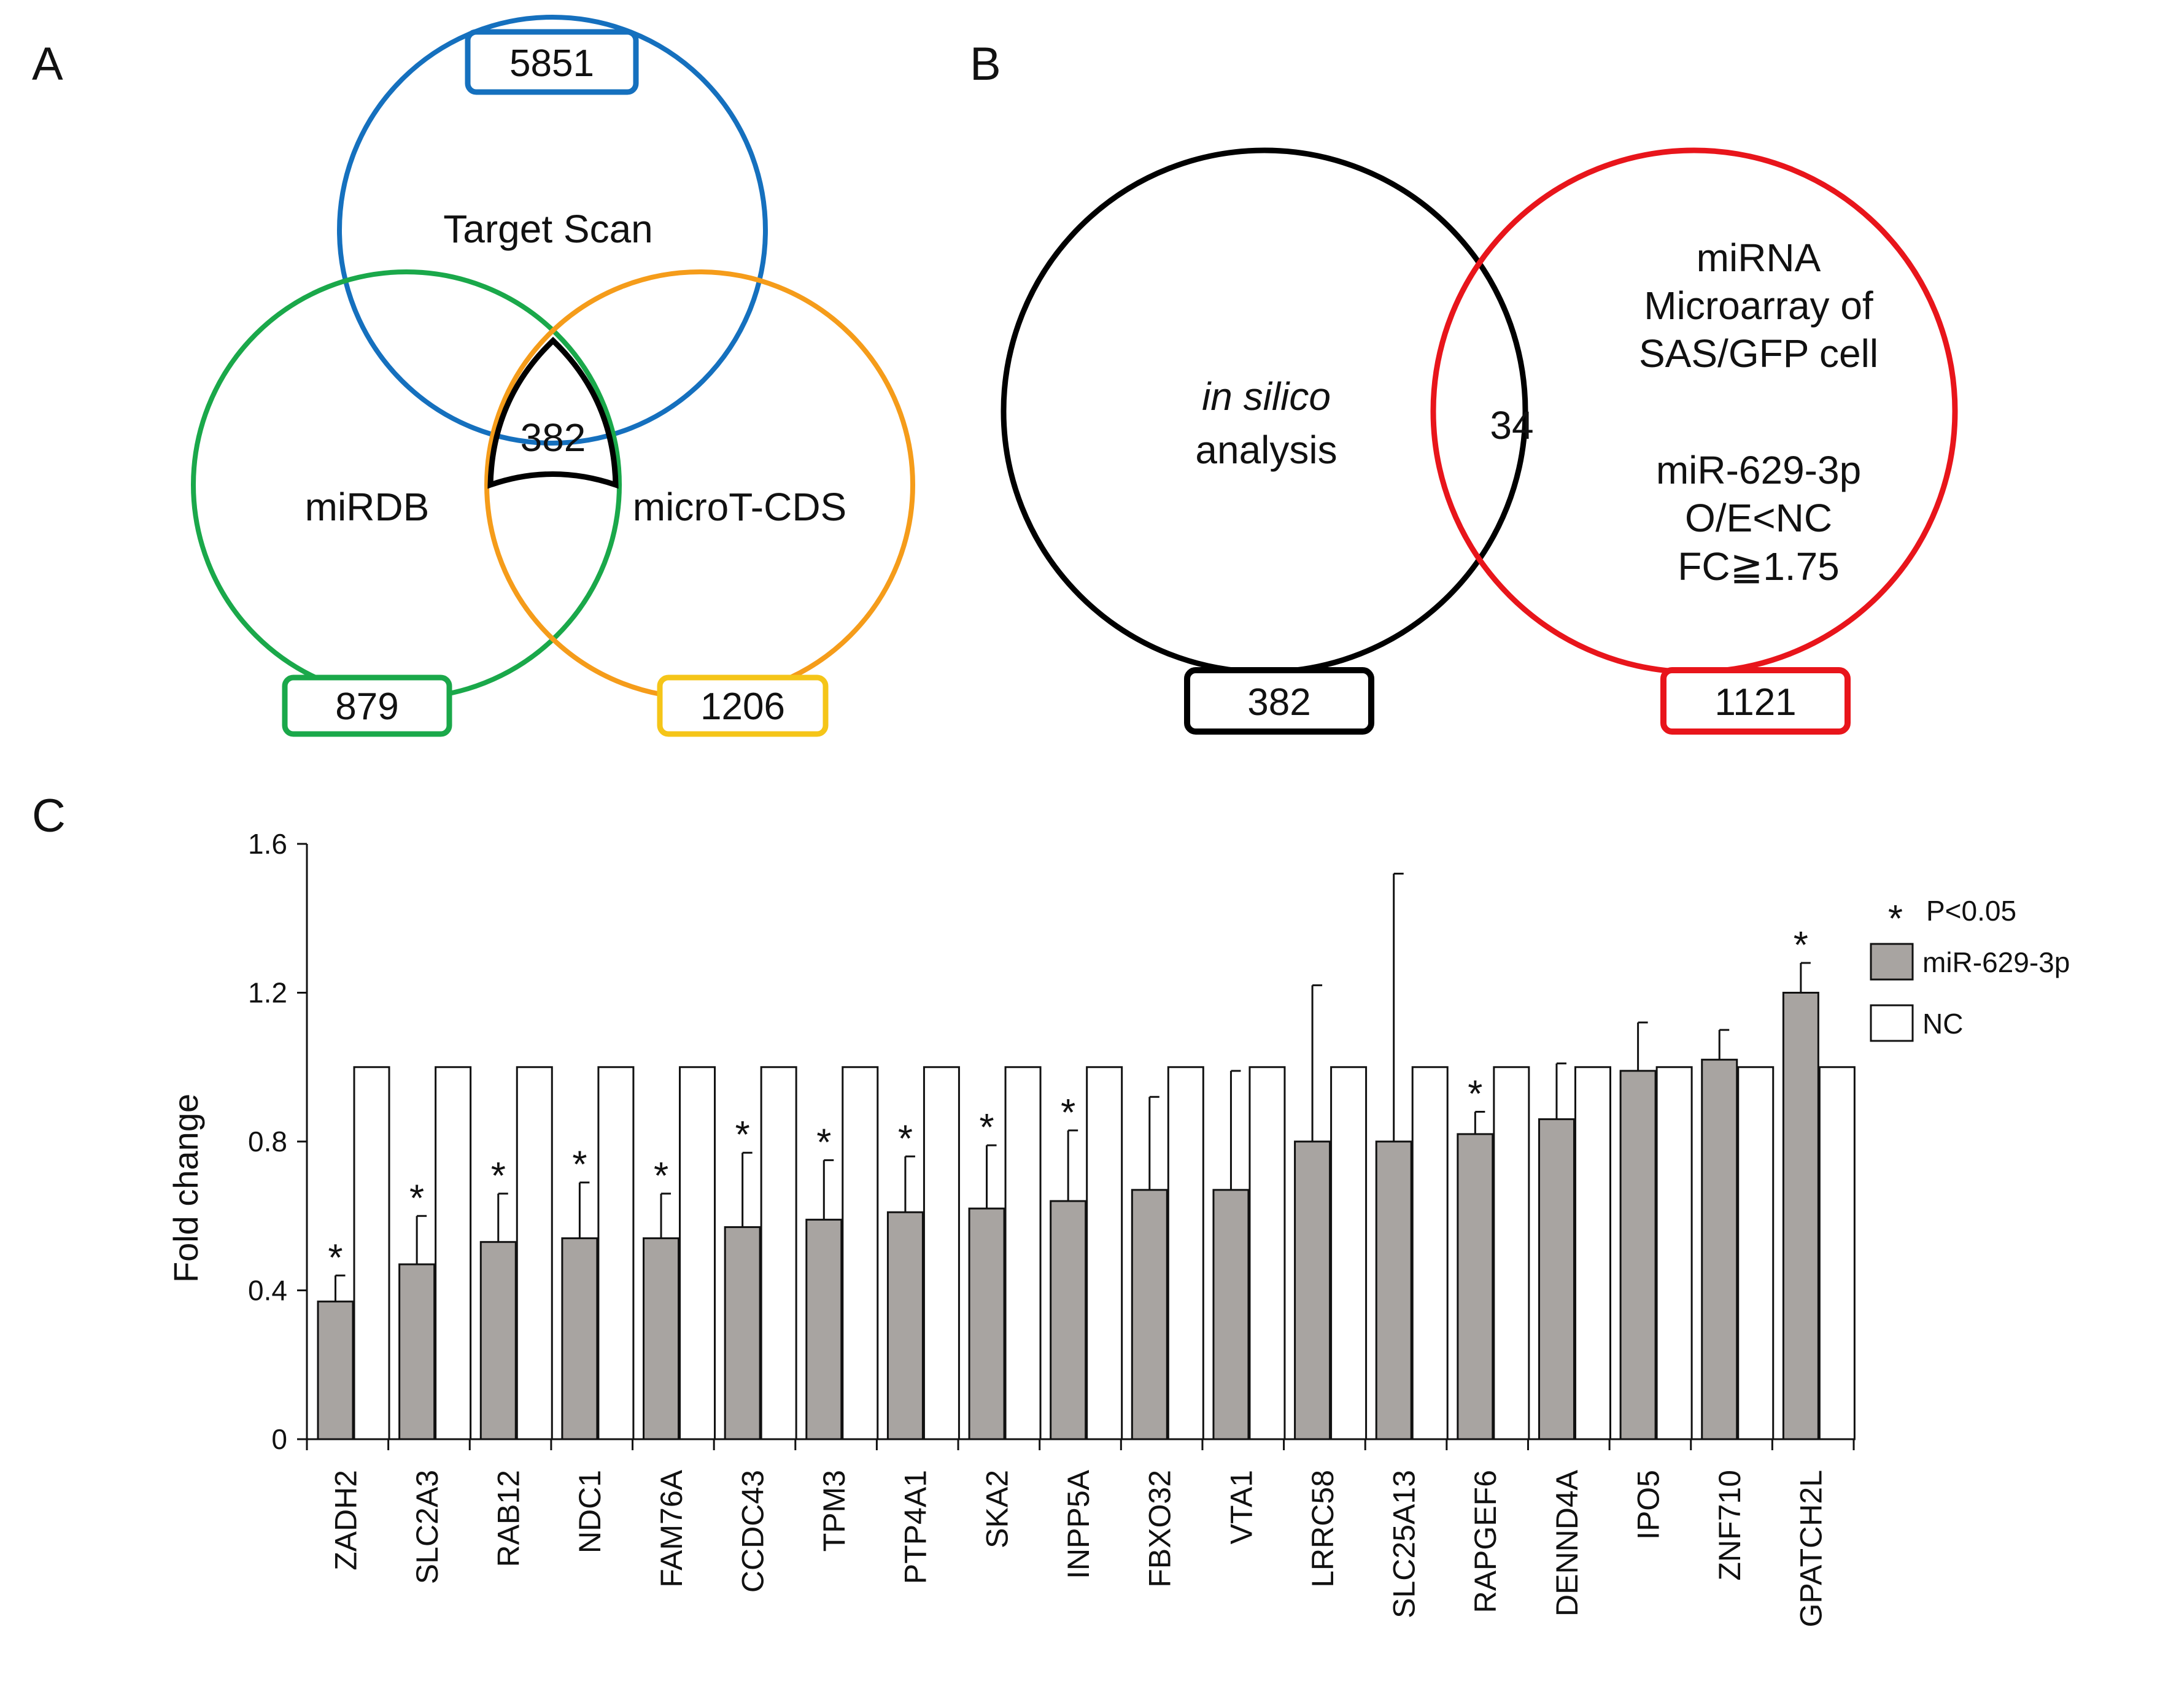  I want to click on category-label-CCDC43: CCDC43, so click(753, 1531).